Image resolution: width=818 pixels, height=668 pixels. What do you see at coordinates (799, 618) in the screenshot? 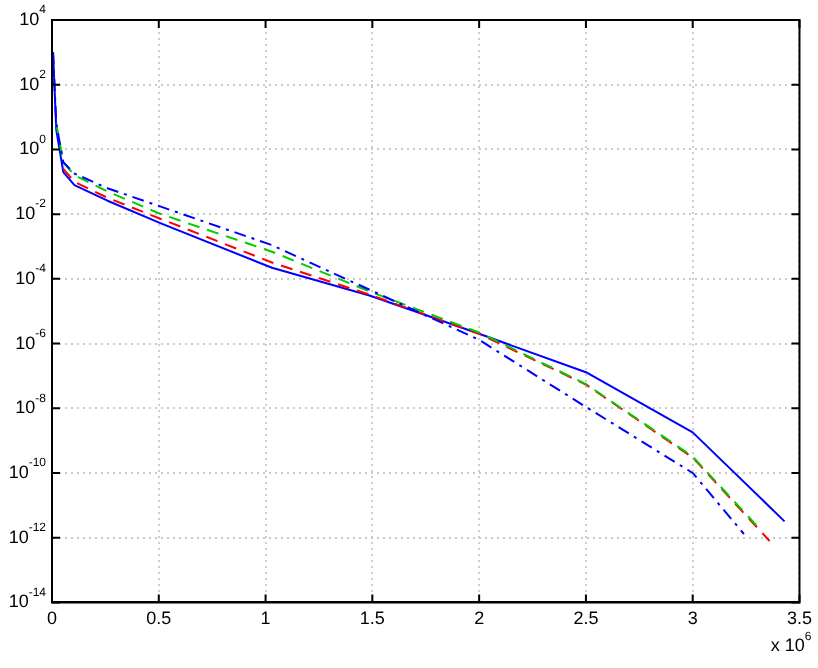
I see `x-tick-label: 3.5` at bounding box center [799, 618].